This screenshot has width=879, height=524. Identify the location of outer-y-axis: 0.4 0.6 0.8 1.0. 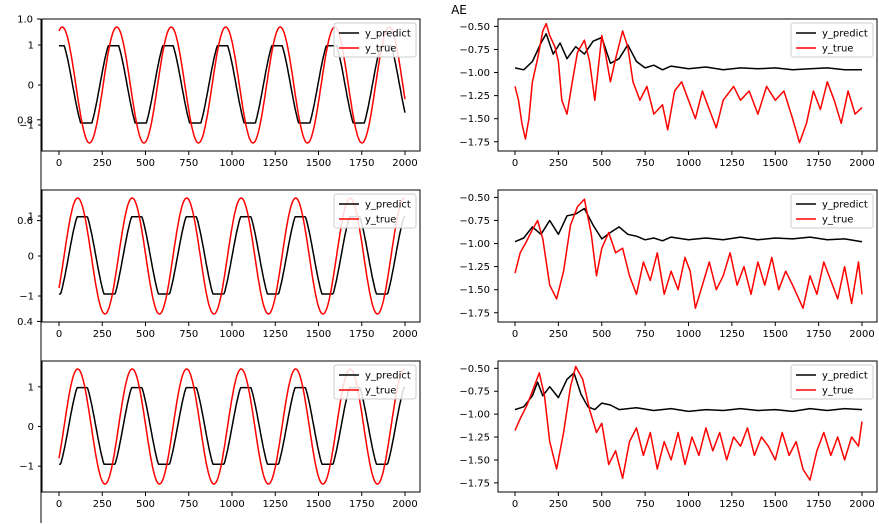
(29, 269).